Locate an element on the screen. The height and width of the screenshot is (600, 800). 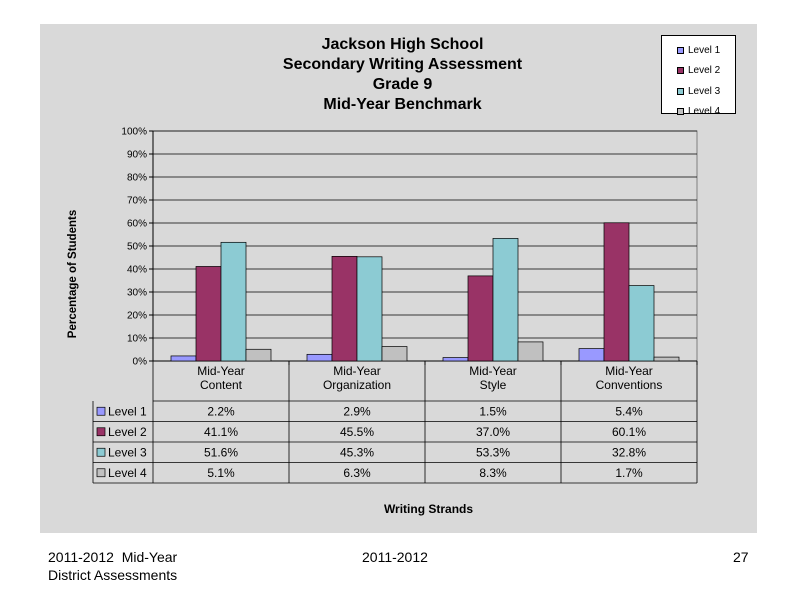
legend-label-level-1: Level 1 is located at coordinates (704, 50).